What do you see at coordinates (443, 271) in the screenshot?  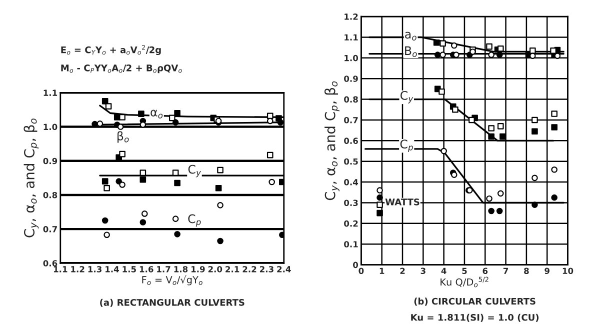 I see `x-tick-label: 4` at bounding box center [443, 271].